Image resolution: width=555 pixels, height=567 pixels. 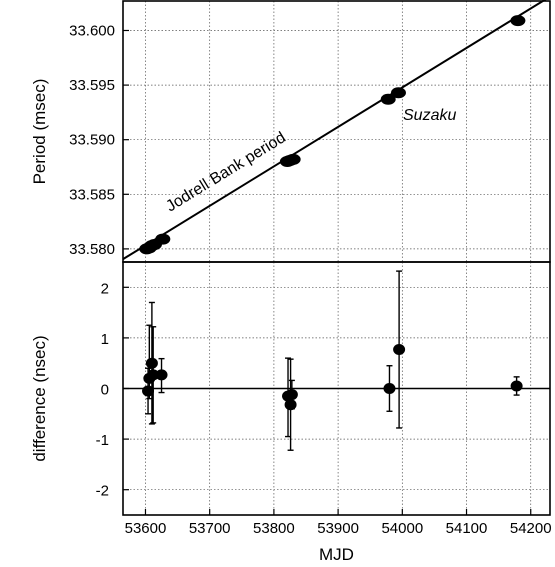 I want to click on jodrell-bank-annotation: Jodrell Bank period, so click(x=226, y=172).